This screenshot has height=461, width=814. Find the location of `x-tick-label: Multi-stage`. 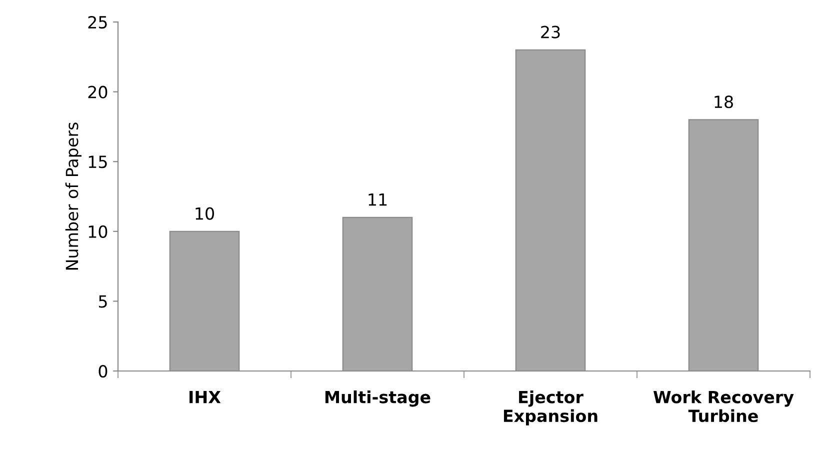

x-tick-label: Multi-stage is located at coordinates (377, 398).